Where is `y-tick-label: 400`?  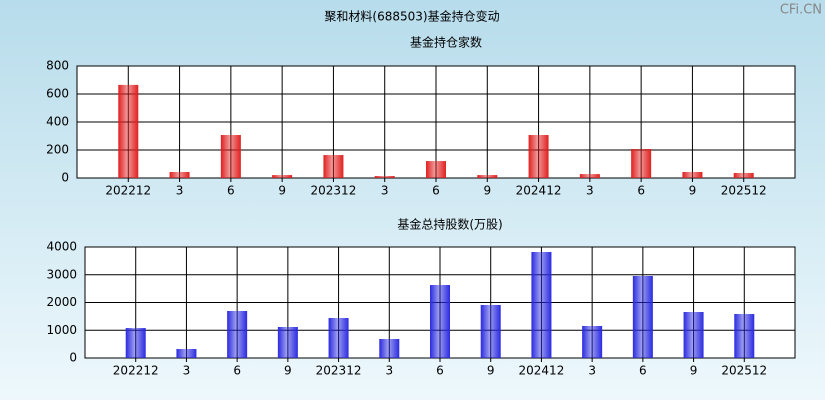 y-tick-label: 400 is located at coordinates (57, 122).